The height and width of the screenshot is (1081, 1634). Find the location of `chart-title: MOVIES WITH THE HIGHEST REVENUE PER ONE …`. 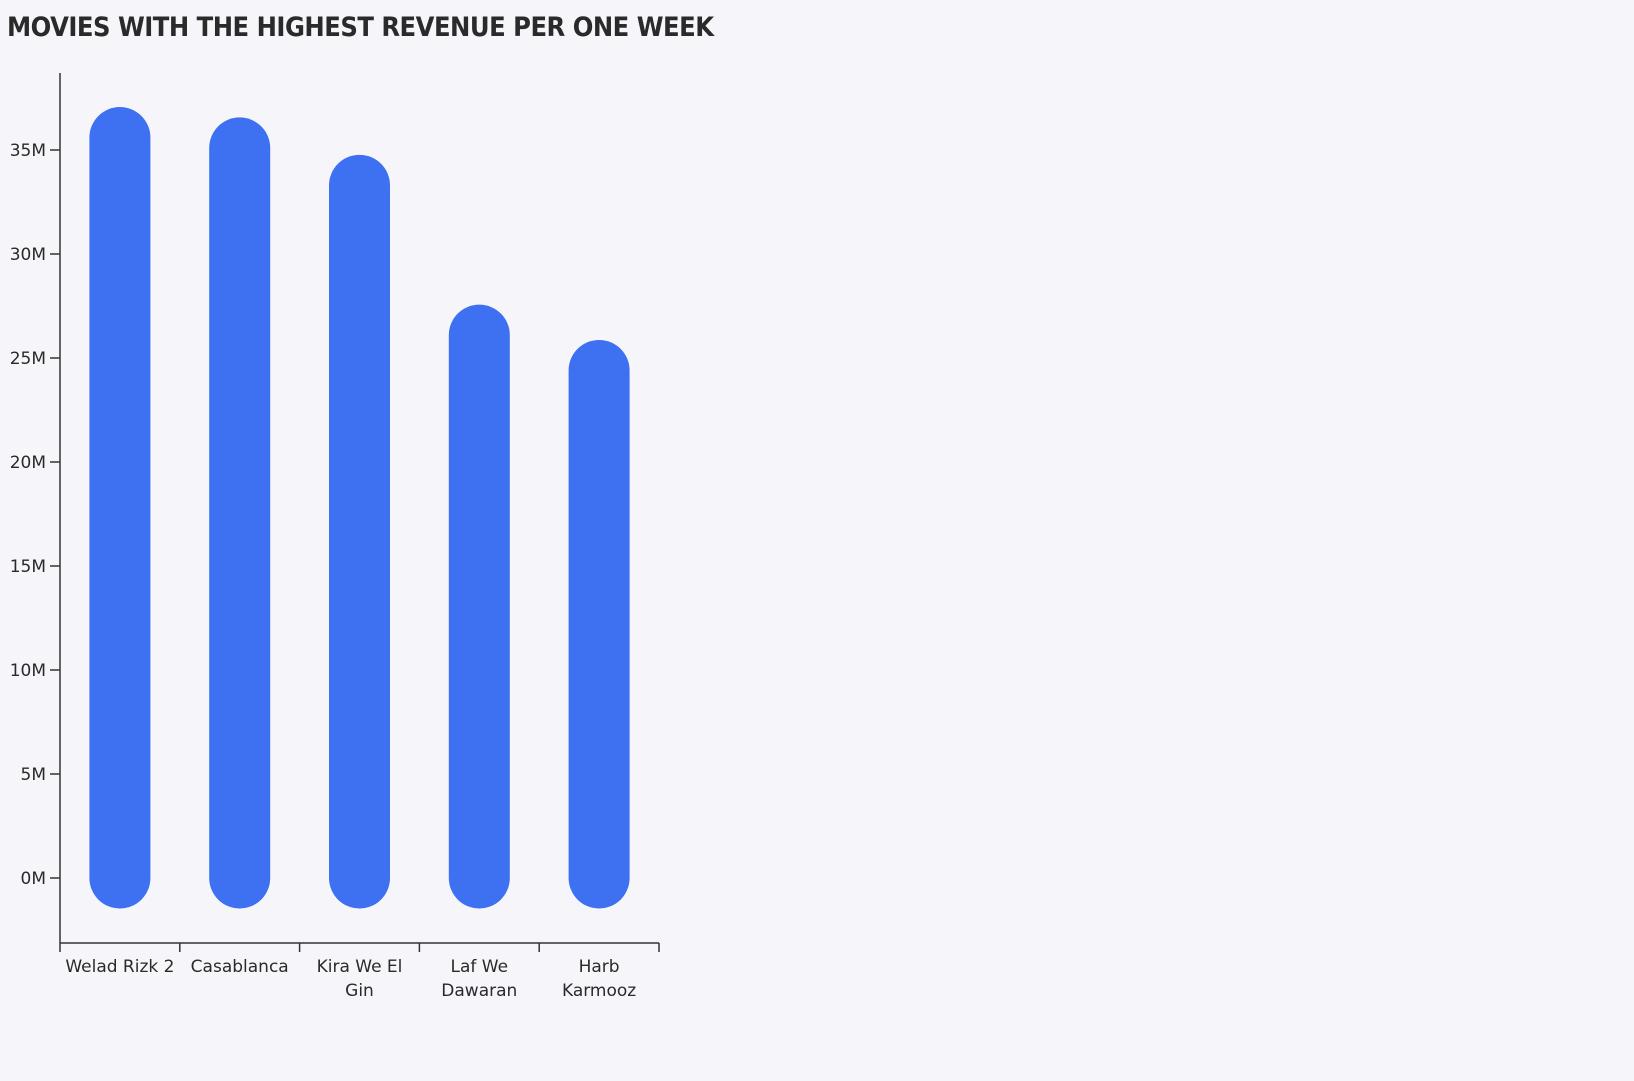

chart-title: MOVIES WITH THE HIGHEST REVENUE PER ONE … is located at coordinates (360, 27).